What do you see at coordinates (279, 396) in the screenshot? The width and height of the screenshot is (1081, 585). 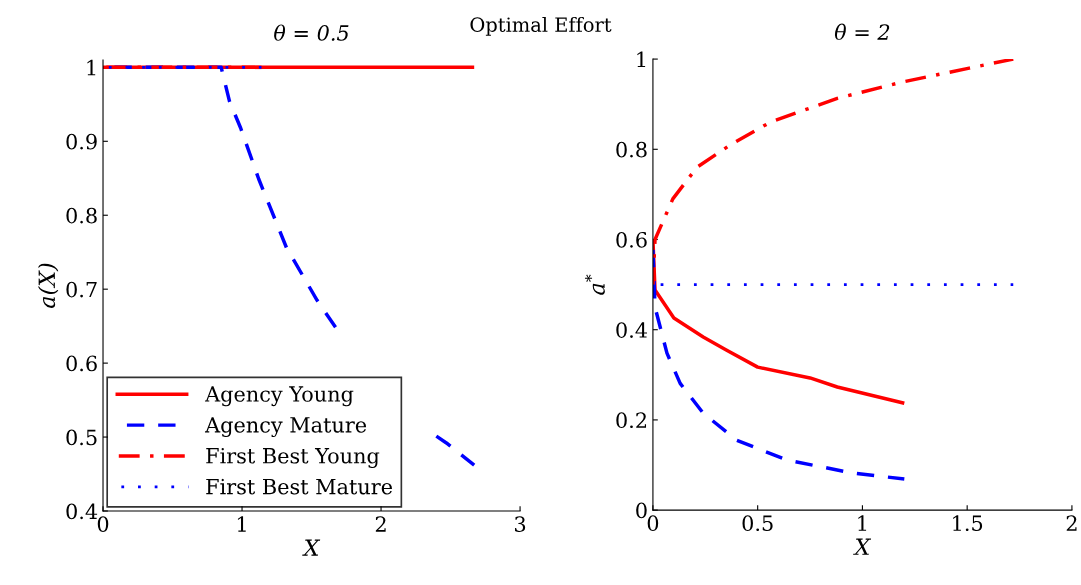 I see `legend-label: Agency Young` at bounding box center [279, 396].